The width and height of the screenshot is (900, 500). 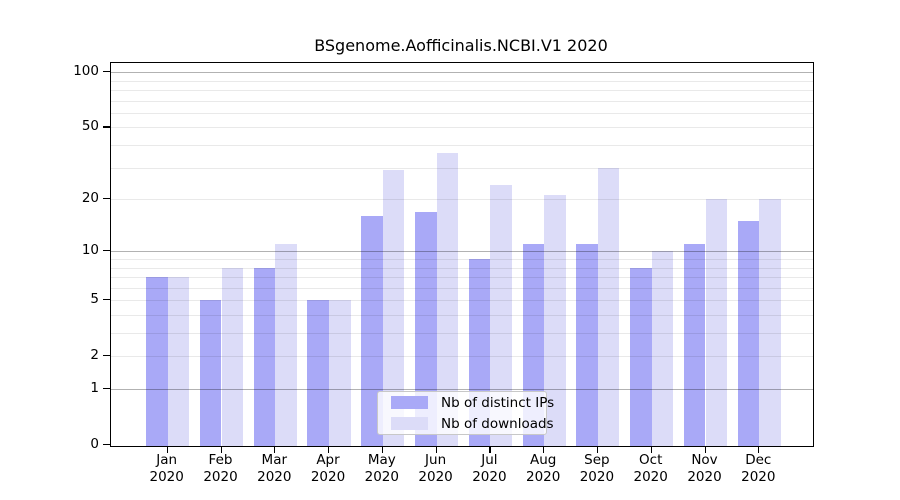 I want to click on x-tick-label-oct: Oct 2020, so click(x=650, y=468).